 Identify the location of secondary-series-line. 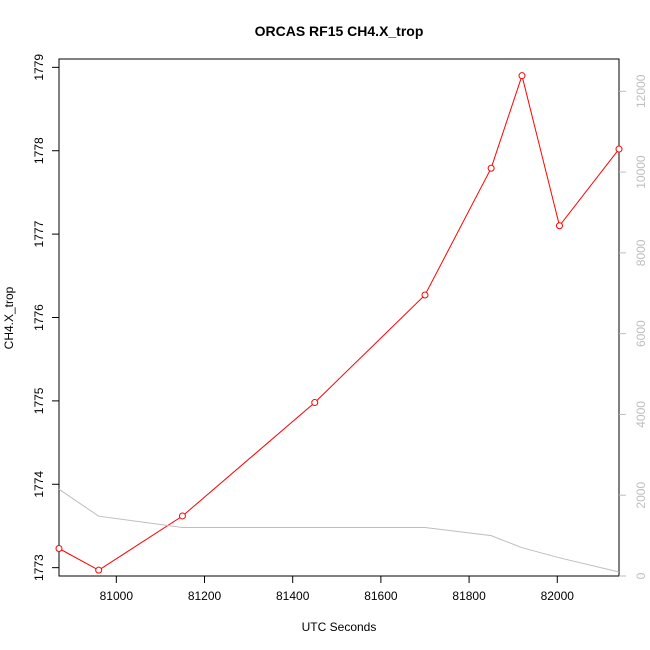
(339, 530).